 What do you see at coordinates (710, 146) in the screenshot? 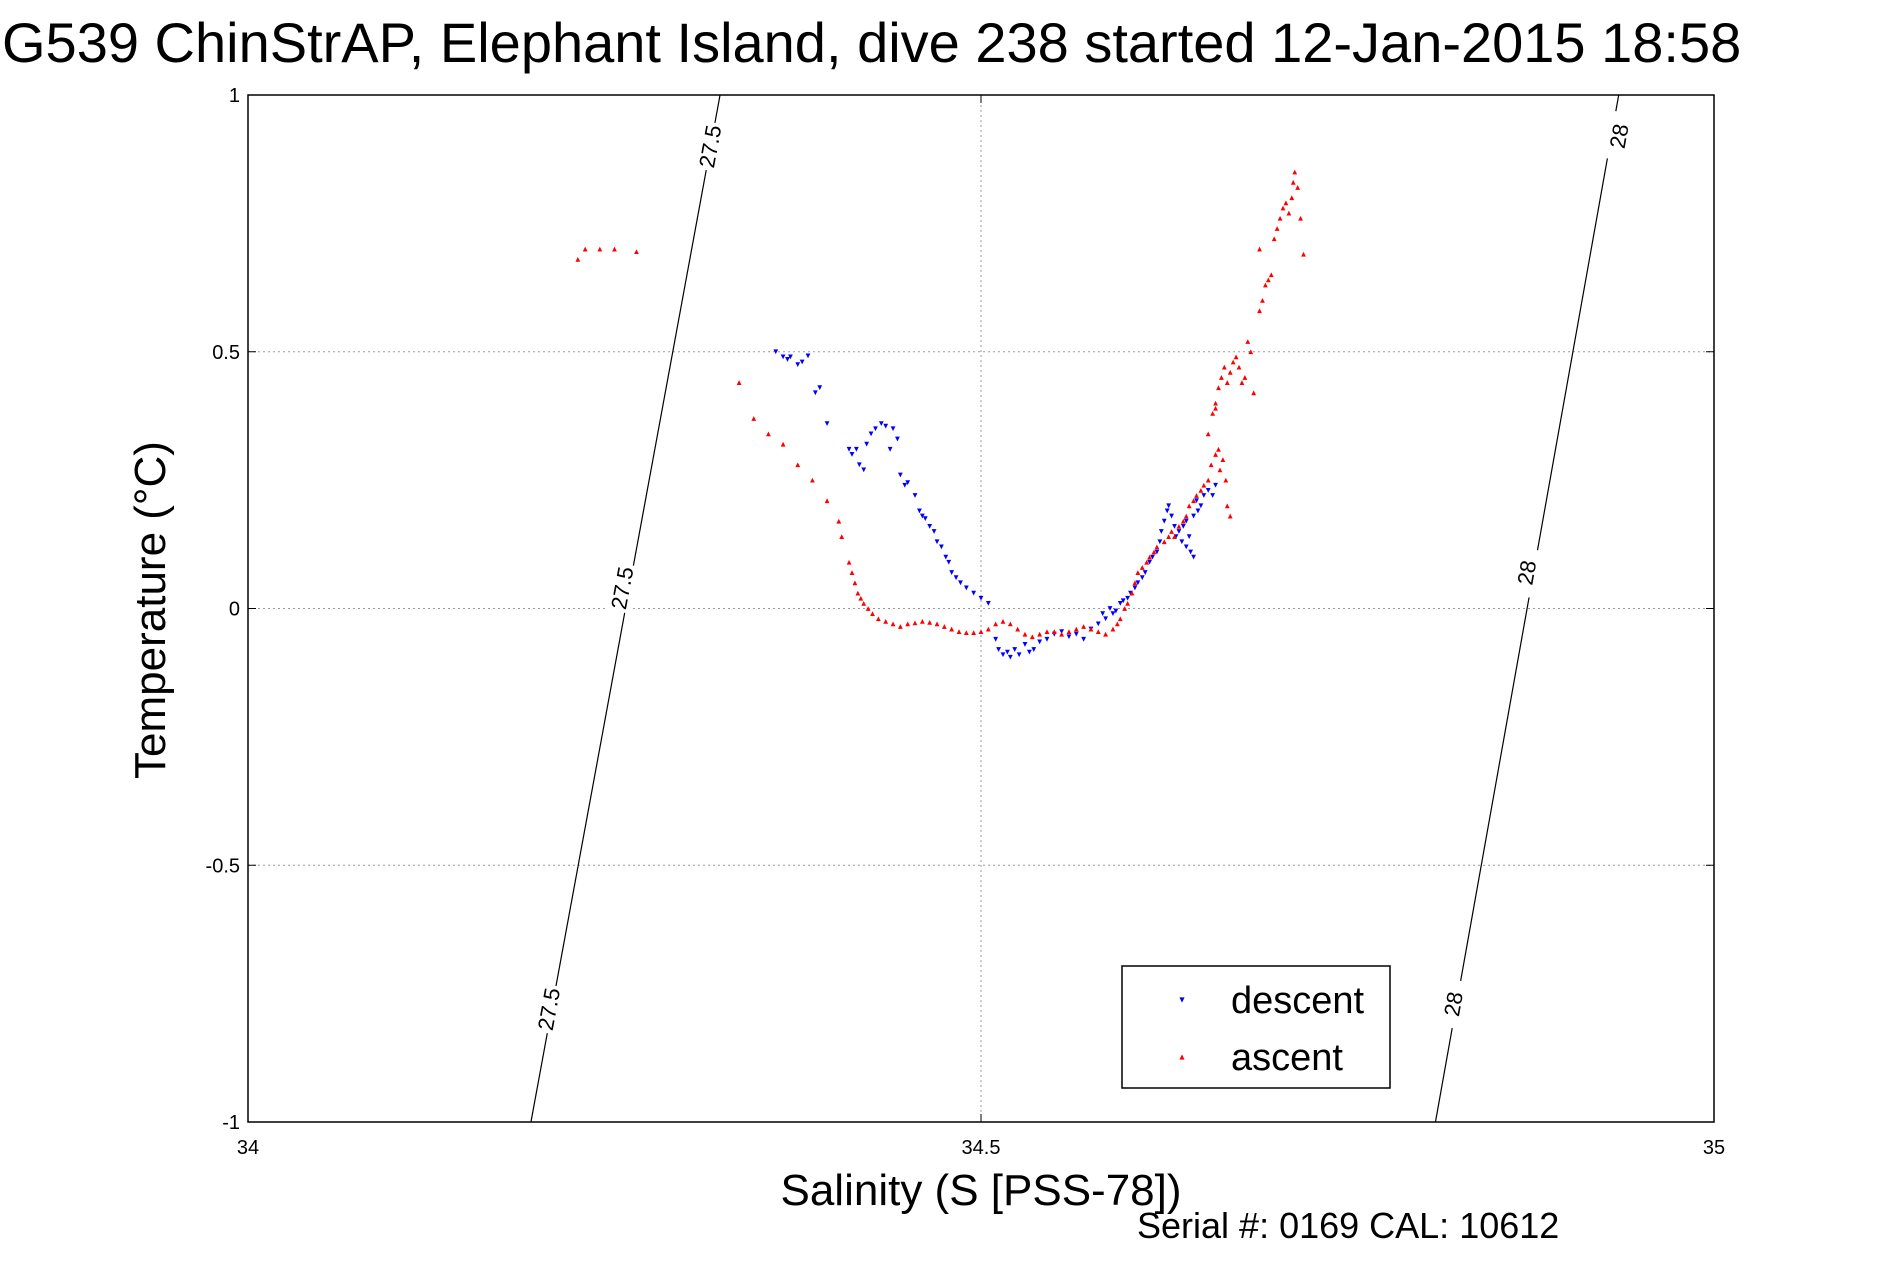
I see `contour-label: 27.5` at bounding box center [710, 146].